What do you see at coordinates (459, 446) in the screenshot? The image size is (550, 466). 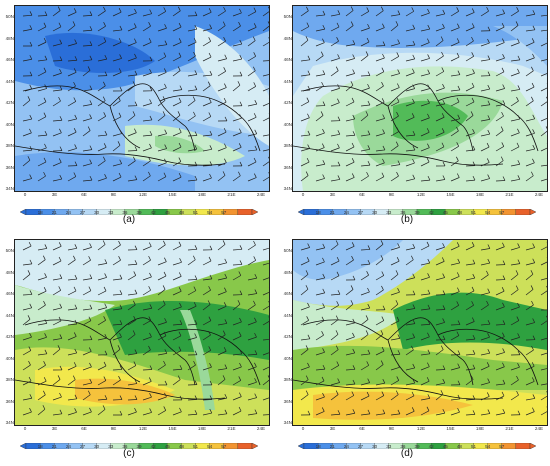 I see `colorbar-label: 48` at bounding box center [459, 446].